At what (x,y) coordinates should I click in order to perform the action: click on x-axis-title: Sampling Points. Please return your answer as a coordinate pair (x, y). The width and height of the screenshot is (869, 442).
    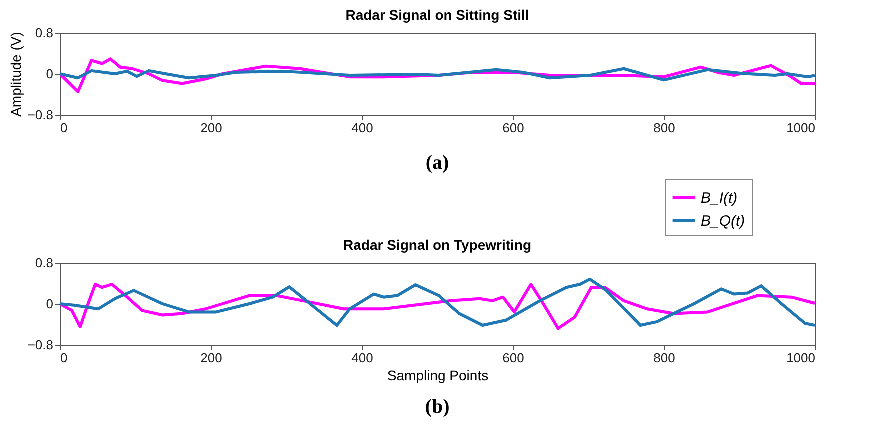
    Looking at the image, I should click on (438, 376).